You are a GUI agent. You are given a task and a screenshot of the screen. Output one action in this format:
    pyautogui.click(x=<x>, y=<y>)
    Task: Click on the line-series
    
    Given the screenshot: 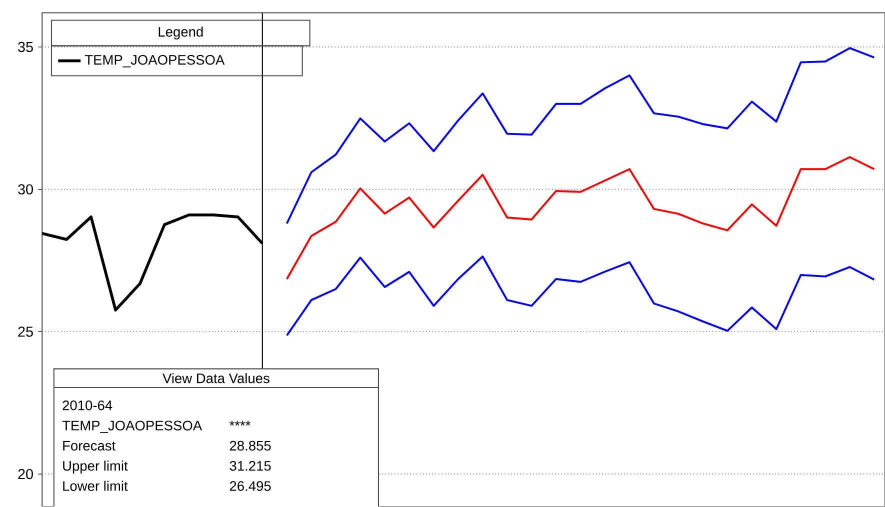 What is the action you would take?
    pyautogui.click(x=581, y=296)
    